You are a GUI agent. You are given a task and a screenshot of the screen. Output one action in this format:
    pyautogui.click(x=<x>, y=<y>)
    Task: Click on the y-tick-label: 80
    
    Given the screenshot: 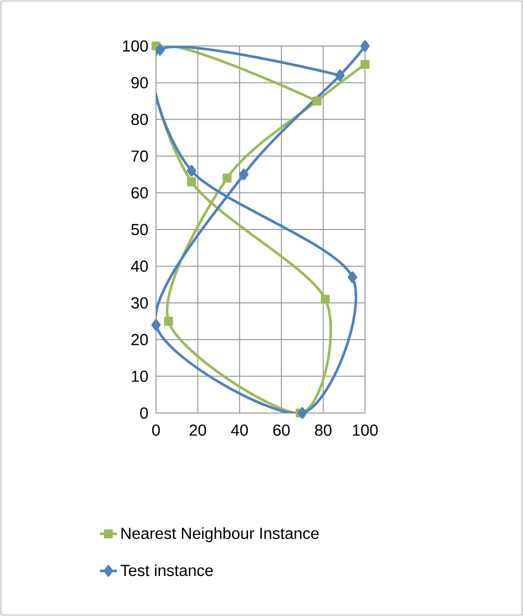 What is the action you would take?
    pyautogui.click(x=139, y=120)
    